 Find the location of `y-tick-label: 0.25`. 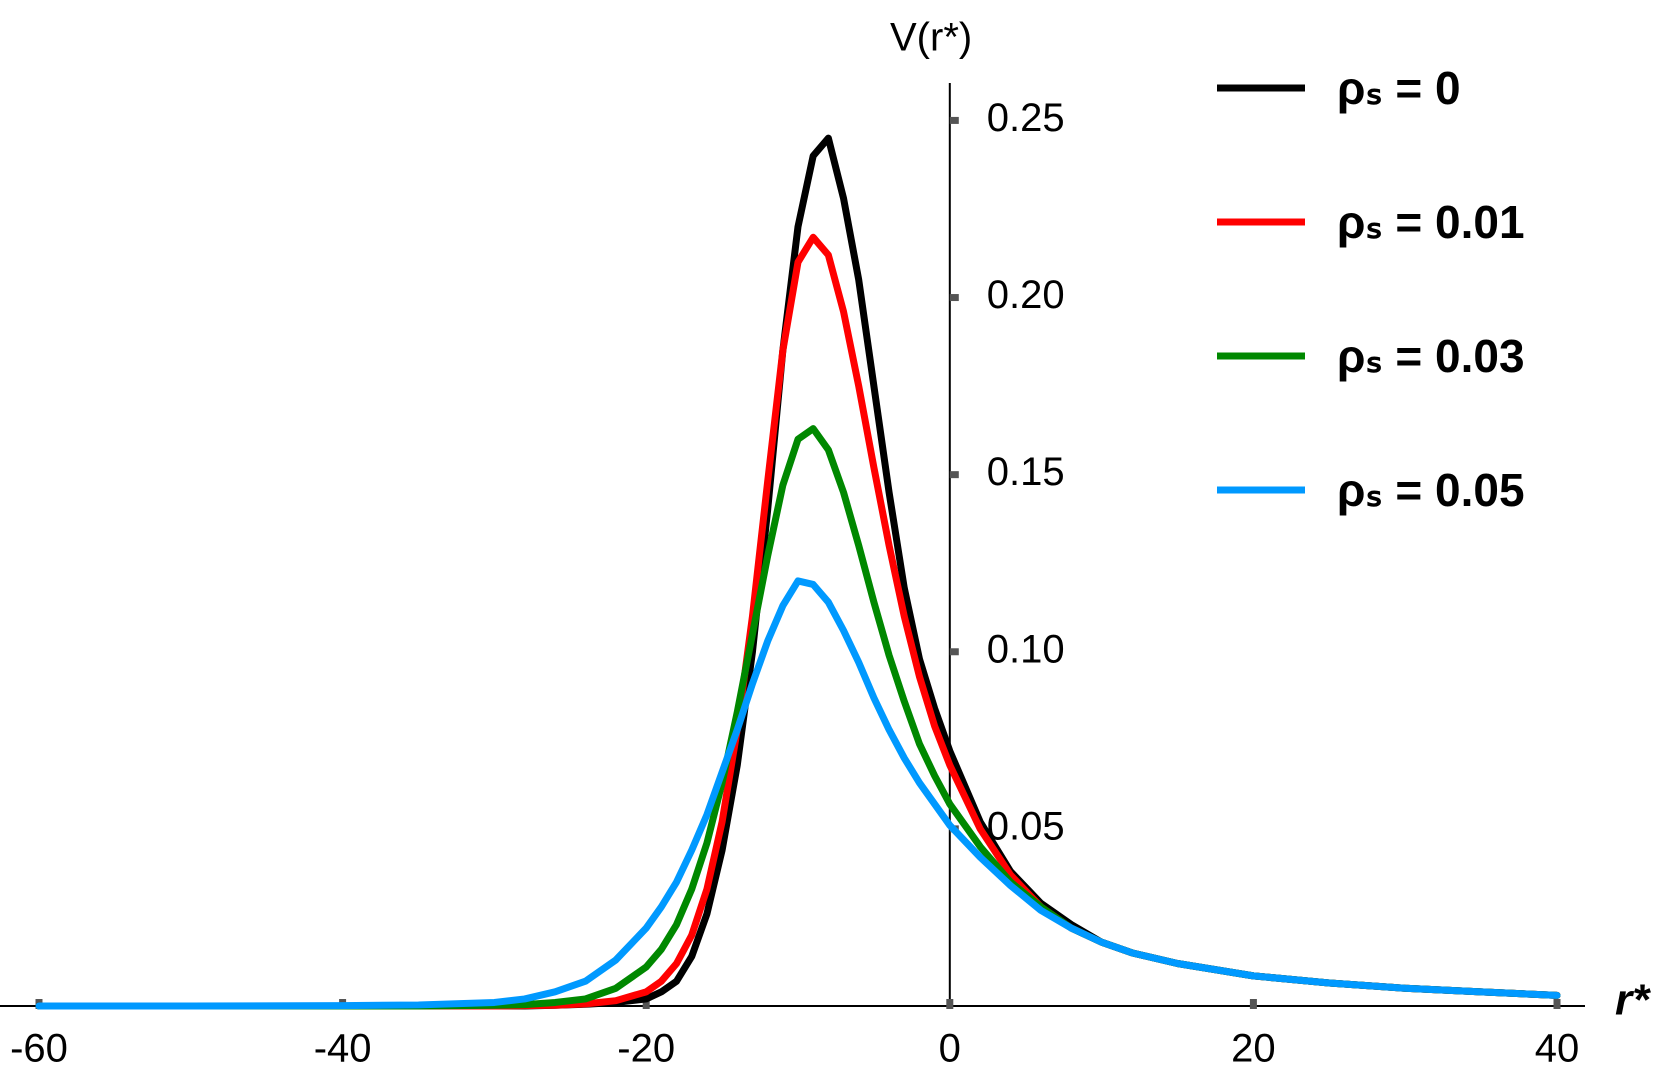

y-tick-label: 0.25 is located at coordinates (1026, 118).